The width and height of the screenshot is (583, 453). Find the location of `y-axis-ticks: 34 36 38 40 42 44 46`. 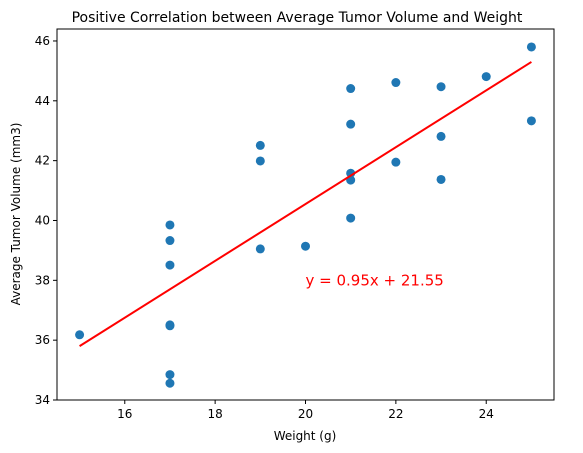

y-axis-ticks: 34 36 38 40 42 44 46 is located at coordinates (46, 220).